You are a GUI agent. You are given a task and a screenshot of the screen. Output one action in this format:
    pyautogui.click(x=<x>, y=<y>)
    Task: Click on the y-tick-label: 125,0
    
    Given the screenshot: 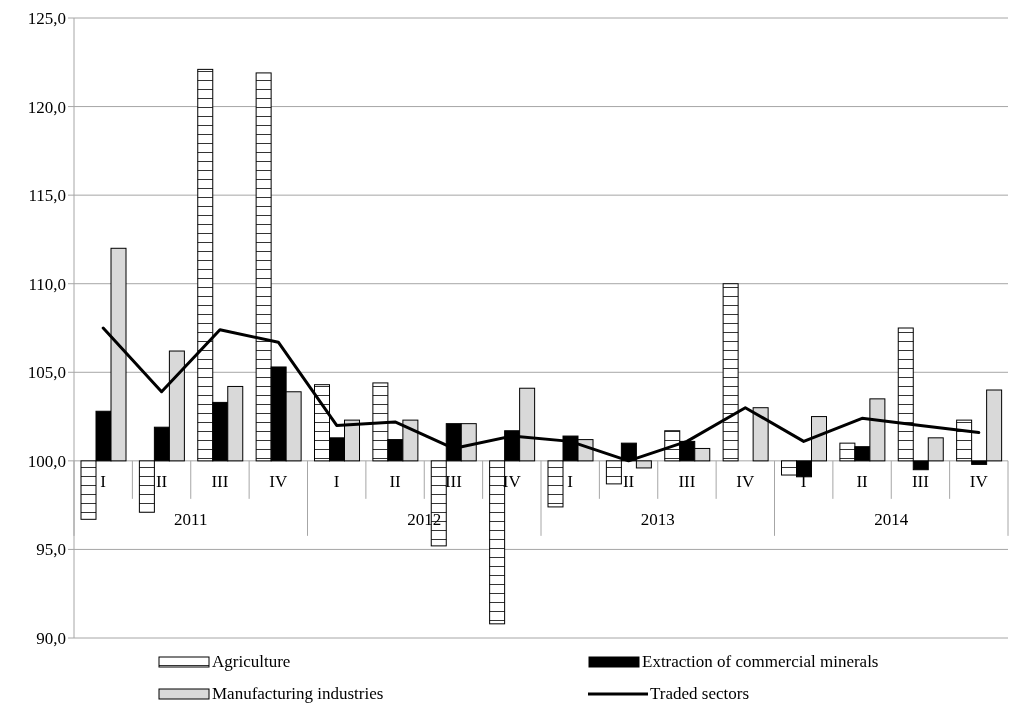 What is the action you would take?
    pyautogui.click(x=46, y=19)
    